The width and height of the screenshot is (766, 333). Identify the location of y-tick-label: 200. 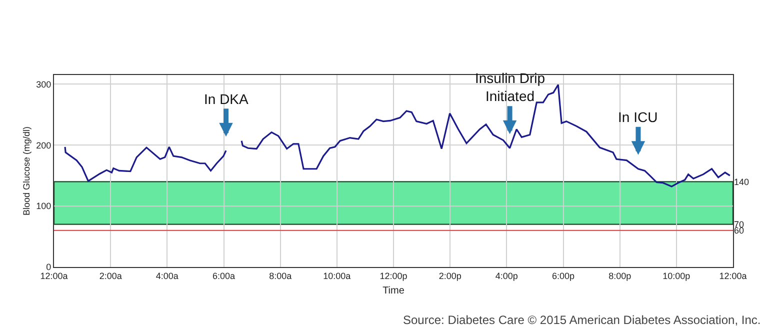
(44, 145).